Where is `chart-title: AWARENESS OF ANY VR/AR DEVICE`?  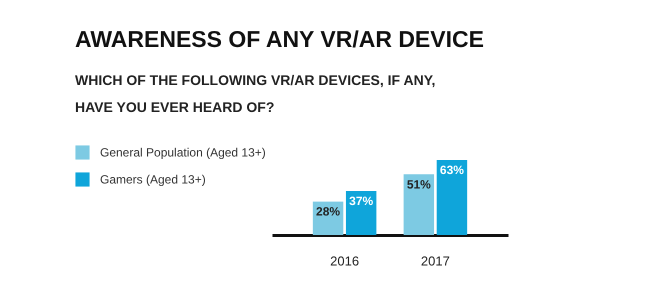
chart-title: AWARENESS OF ANY VR/AR DEVICE is located at coordinates (279, 39).